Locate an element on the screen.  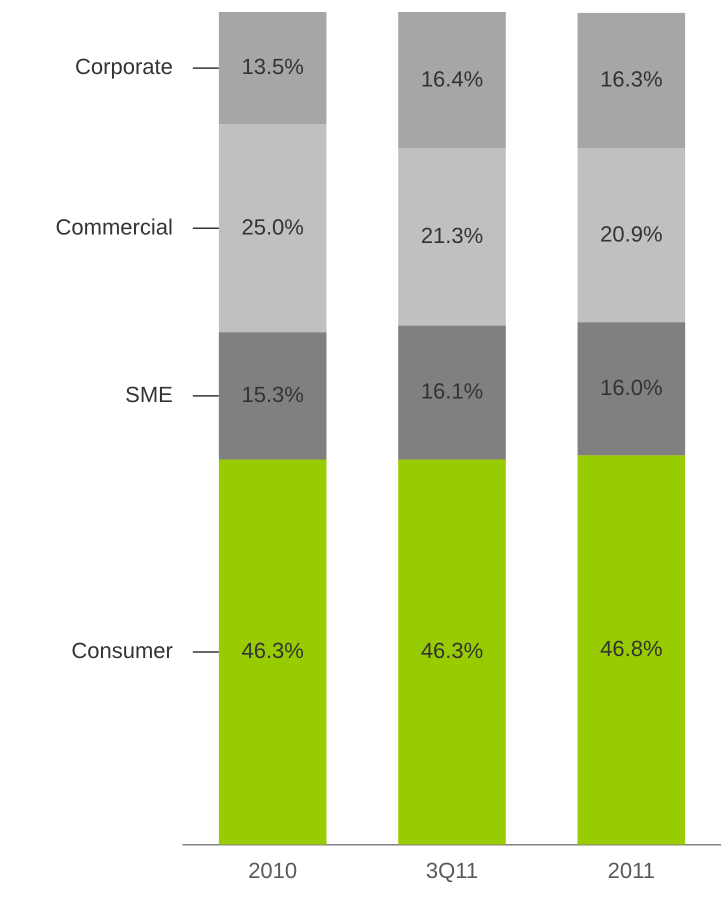
data-label: 46.8% is located at coordinates (631, 649).